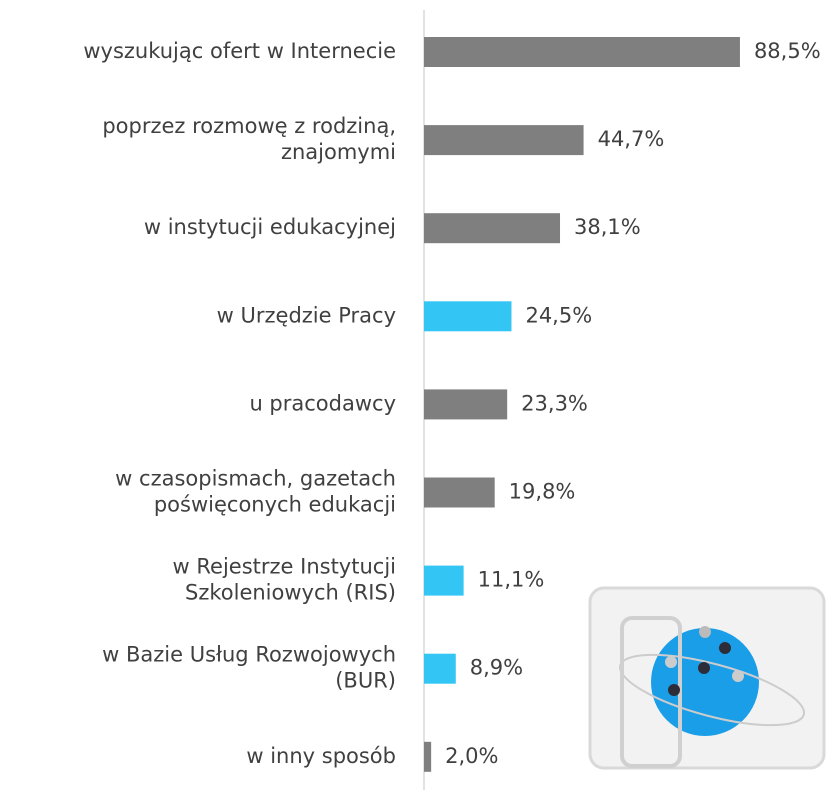 Image resolution: width=836 pixels, height=796 pixels. Describe the element at coordinates (511, 580) in the screenshot. I see `value-label: 11,1%` at that location.